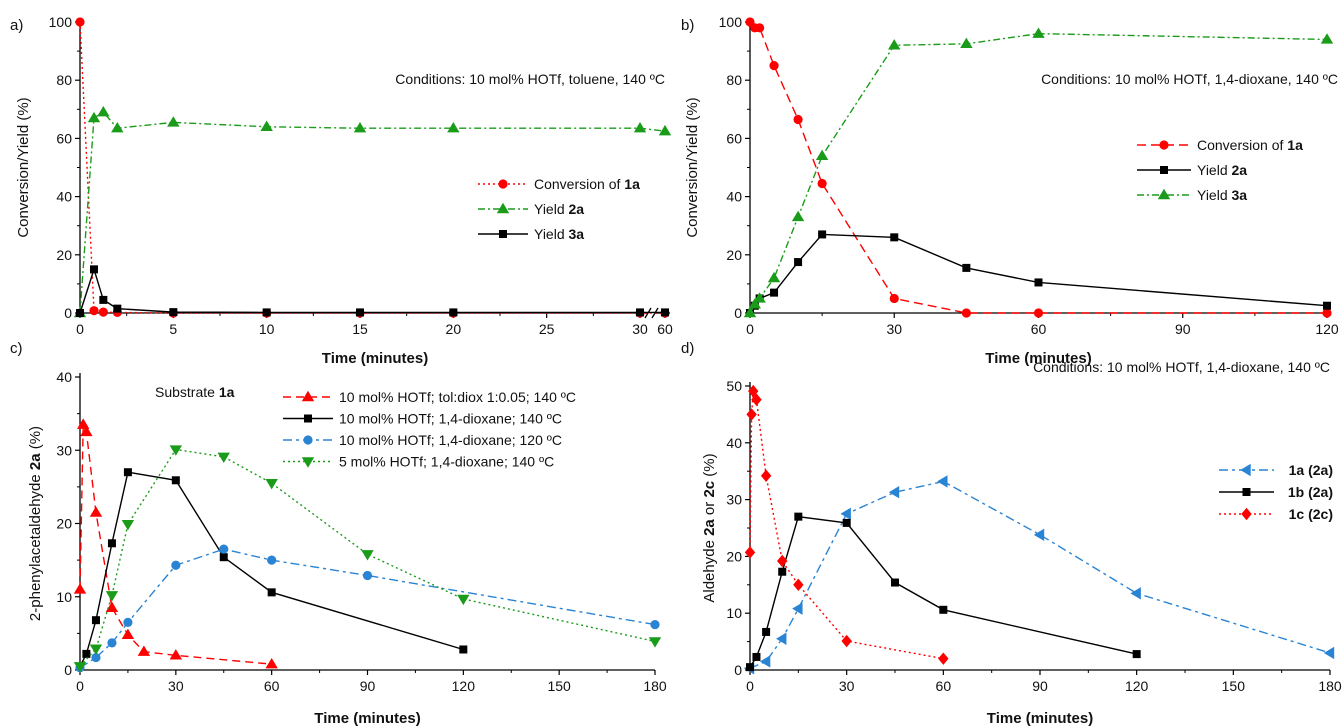  Describe the element at coordinates (1276, 492) in the screenshot. I see `legend-entry: 1b (2a)` at that location.